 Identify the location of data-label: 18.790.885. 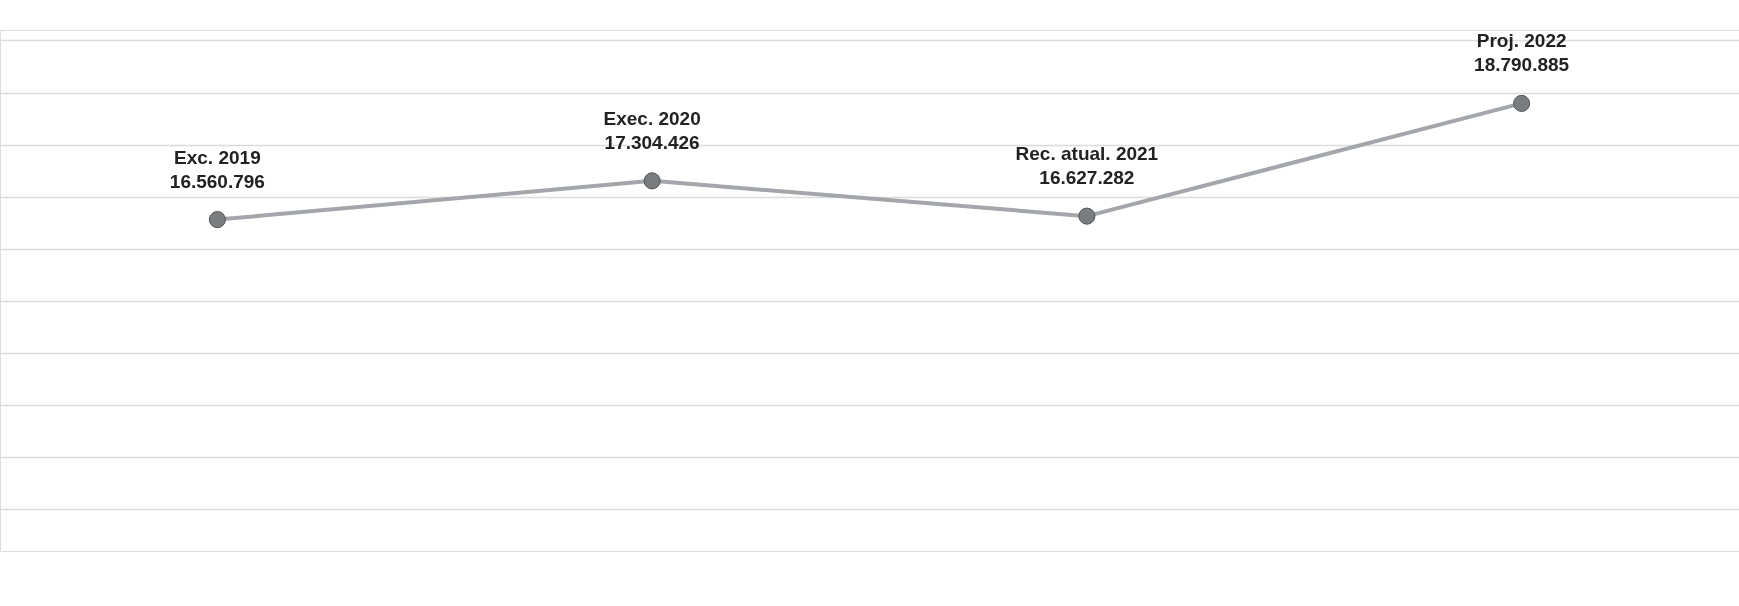
(1522, 65).